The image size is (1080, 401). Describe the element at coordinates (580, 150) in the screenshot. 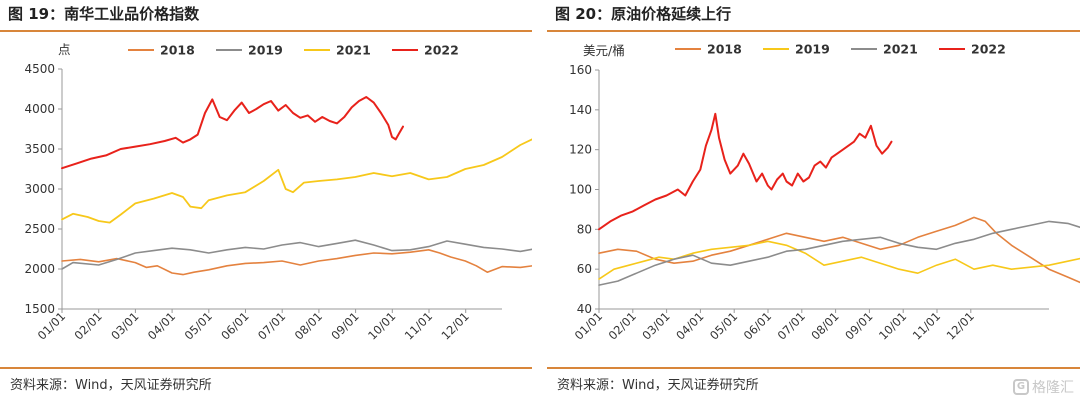

I see `y-tick-label: 120` at that location.